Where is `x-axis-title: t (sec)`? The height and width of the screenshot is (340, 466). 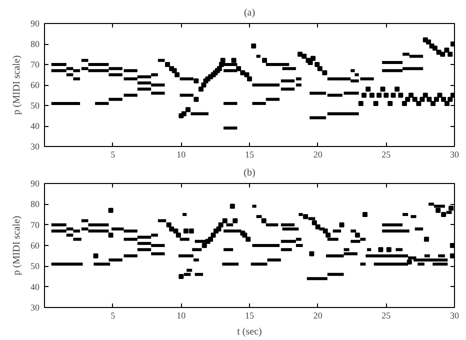
x-axis-title: t (sec) is located at coordinates (249, 332).